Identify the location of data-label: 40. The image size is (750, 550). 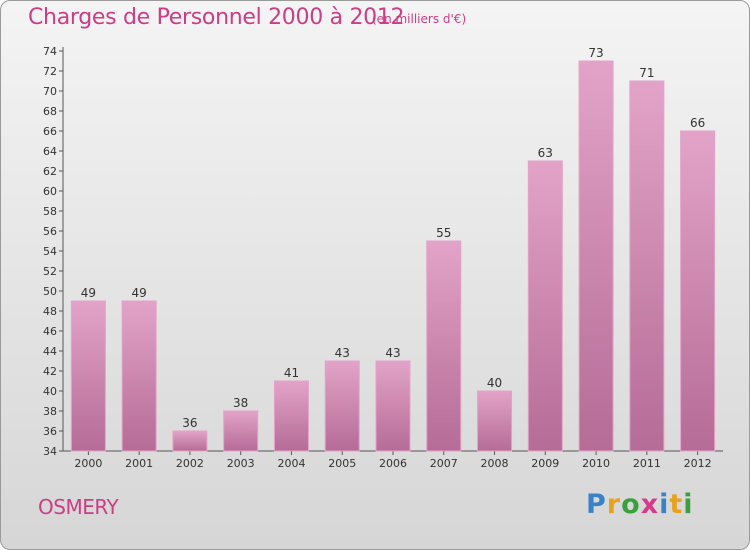
(494, 383).